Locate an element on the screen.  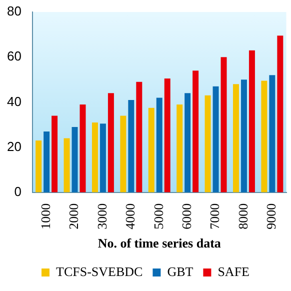
x-tick-label: 8000 is located at coordinates (242, 216).